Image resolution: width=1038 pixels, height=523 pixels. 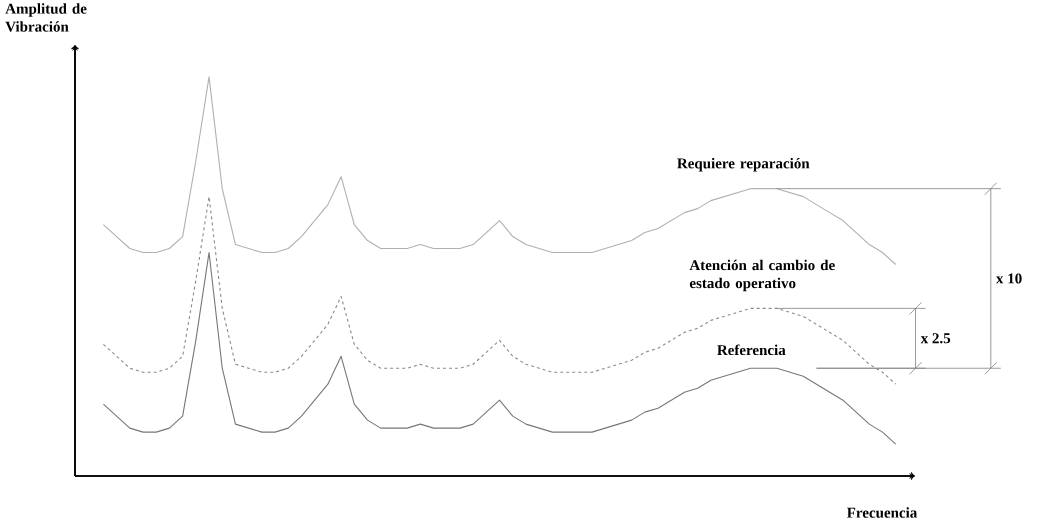 What do you see at coordinates (1009, 278) in the screenshot?
I see `text: x 10` at bounding box center [1009, 278].